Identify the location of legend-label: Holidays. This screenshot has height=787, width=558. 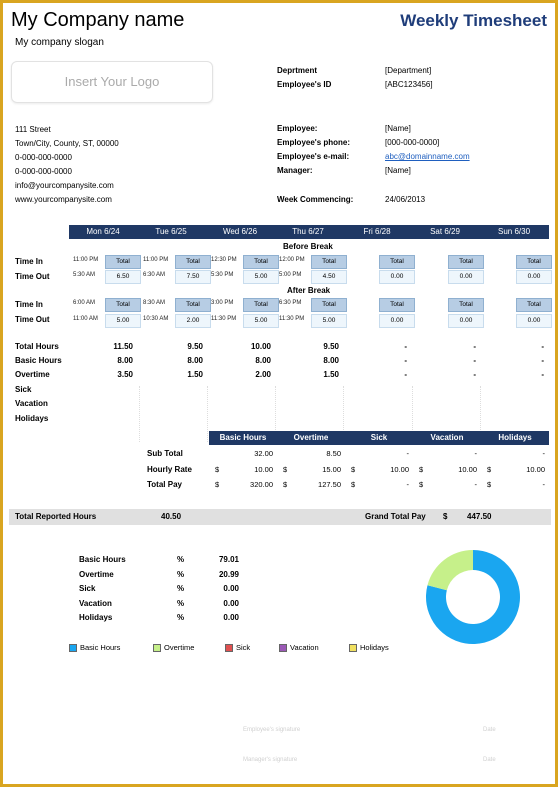
(374, 647).